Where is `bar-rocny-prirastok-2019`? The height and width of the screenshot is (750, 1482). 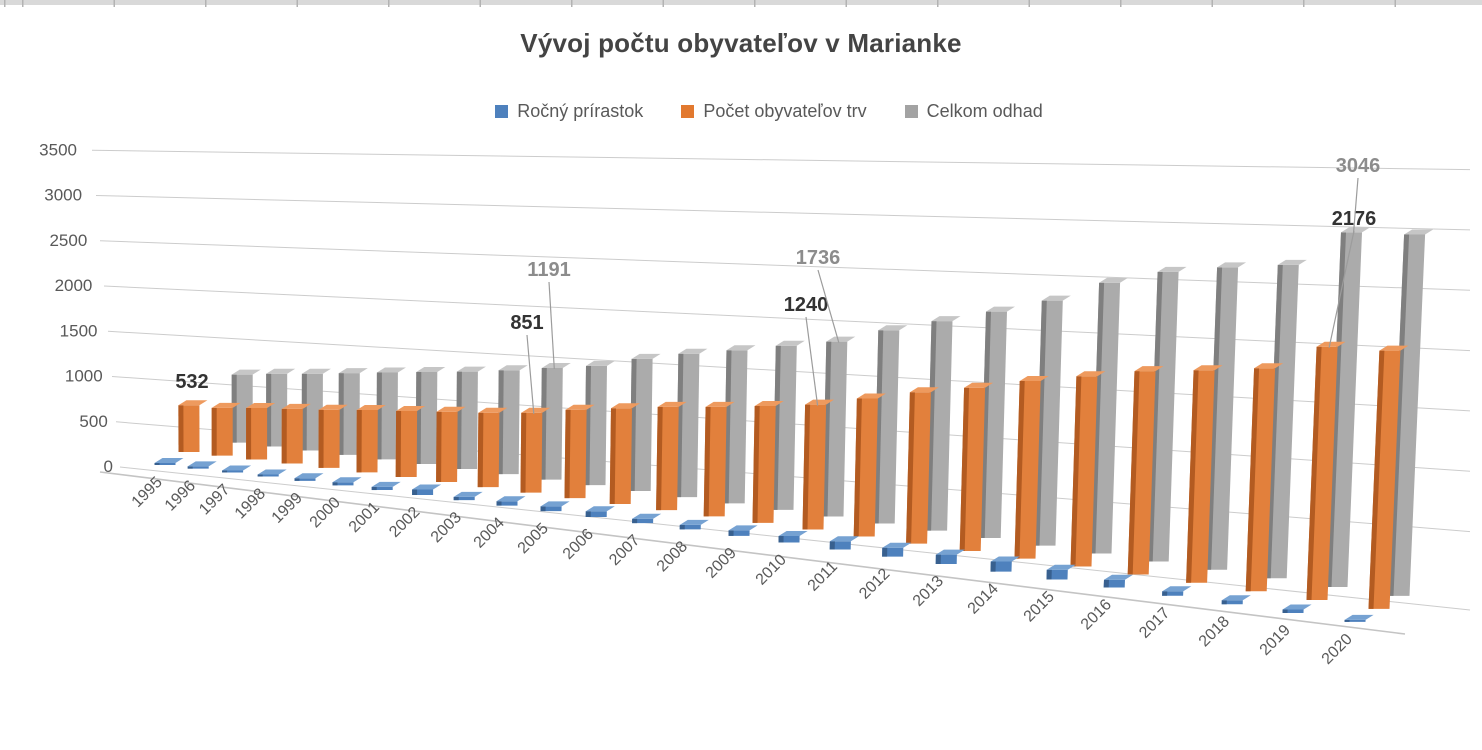 bar-rocny-prirastok-2019 is located at coordinates (1297, 608).